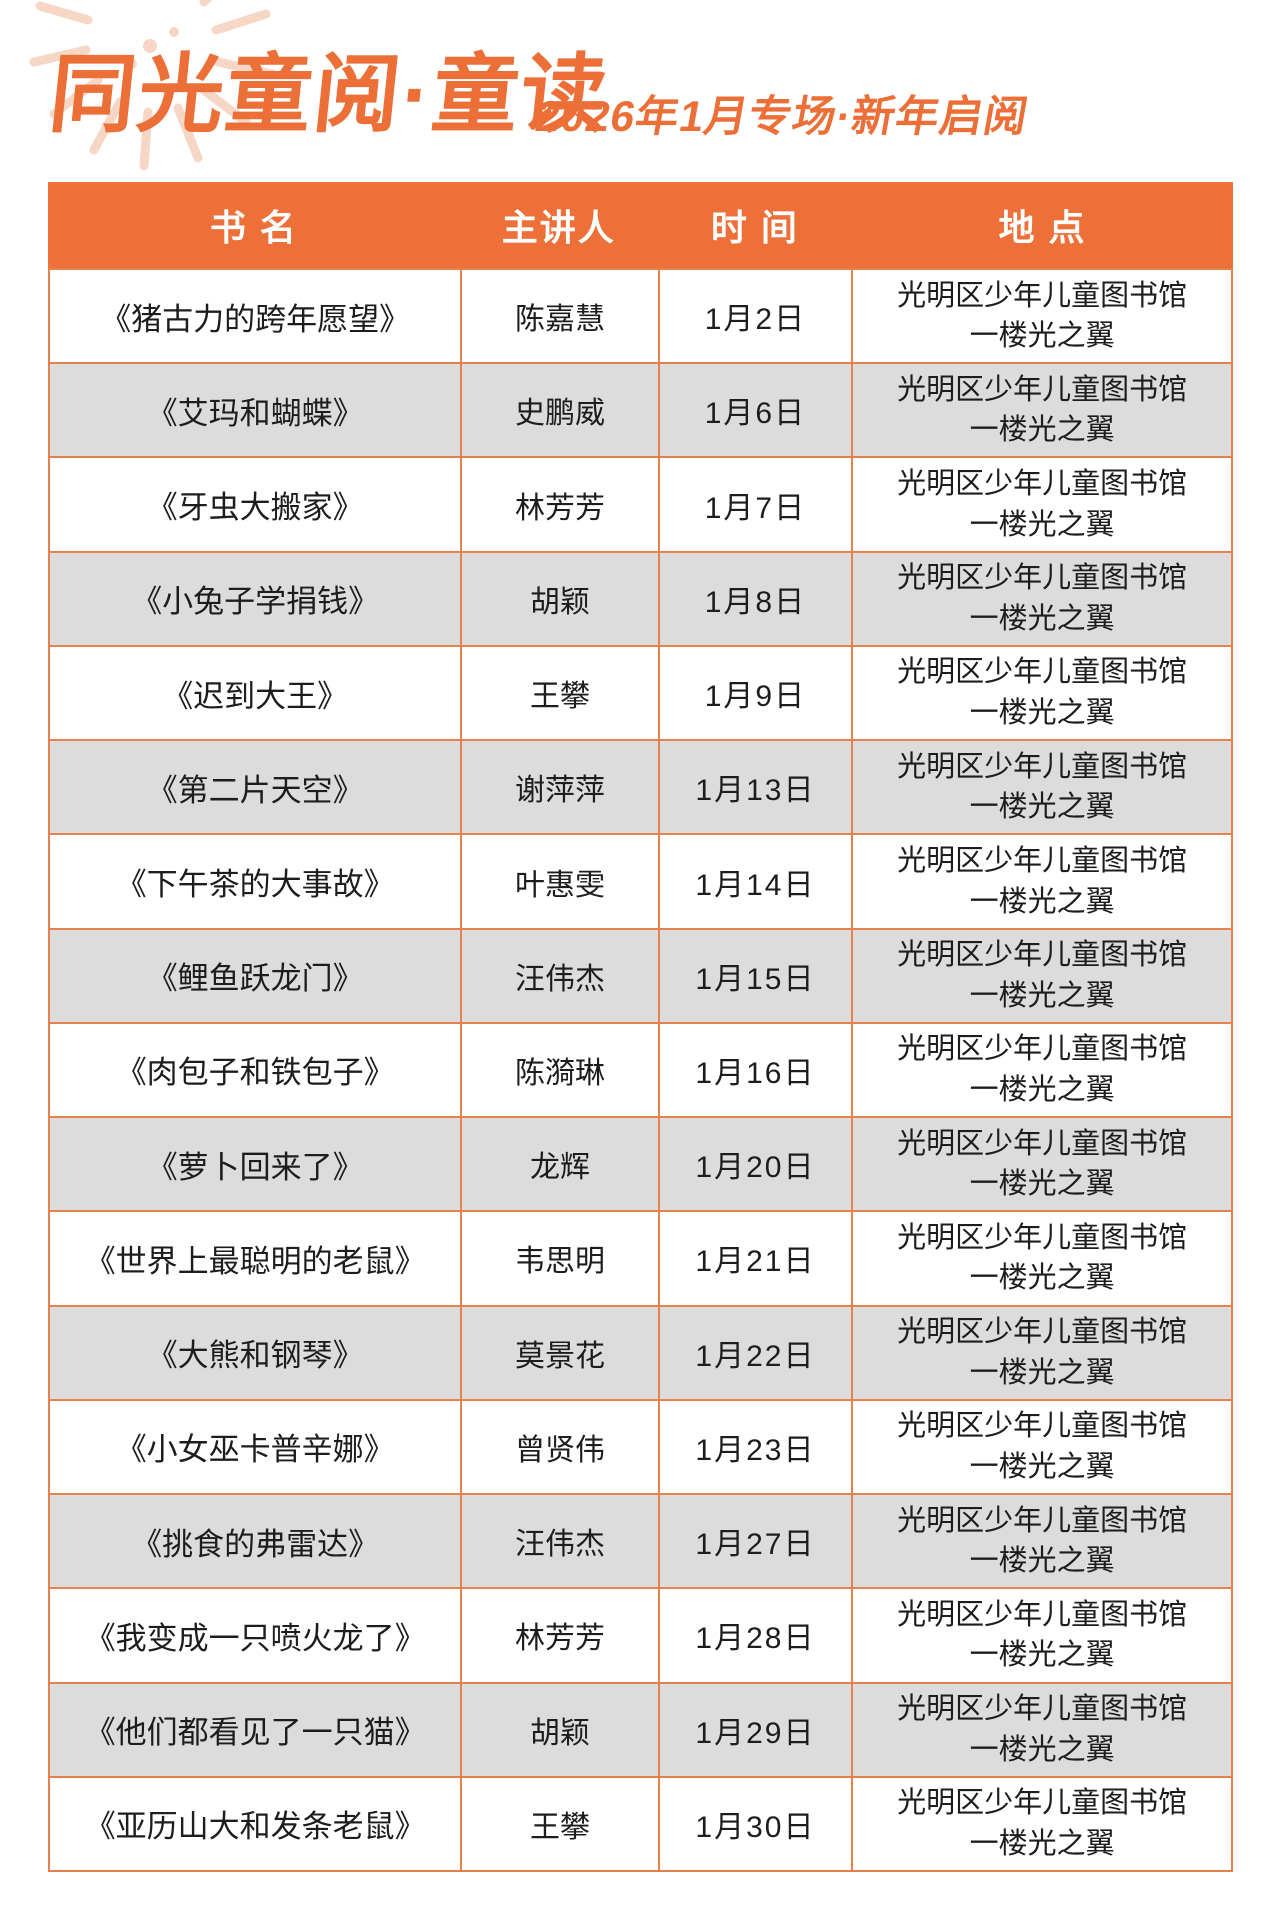 This screenshot has width=1280, height=1921. What do you see at coordinates (754, 1729) in the screenshot?
I see `date-cell: 1月29日` at bounding box center [754, 1729].